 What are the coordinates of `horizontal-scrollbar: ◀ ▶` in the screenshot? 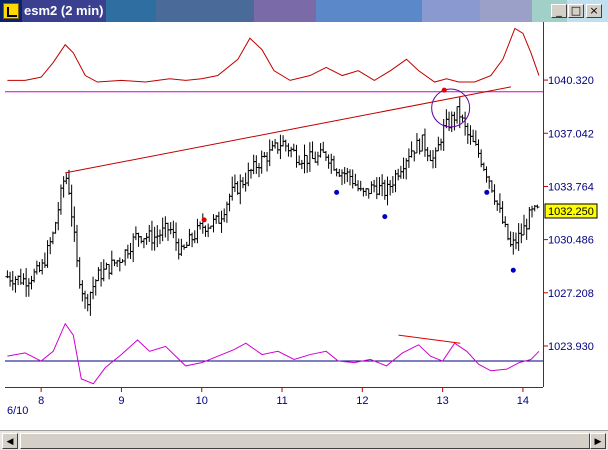 It's located at (304, 440).